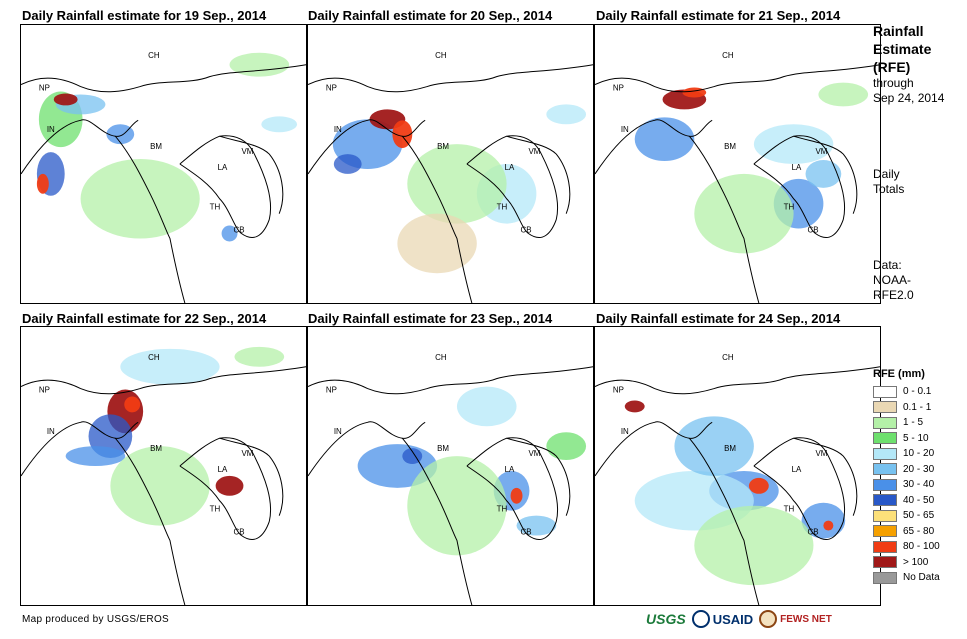  Describe the element at coordinates (96, 619) in the screenshot. I see `map-credit: Map produced by USGS/EROS` at that location.